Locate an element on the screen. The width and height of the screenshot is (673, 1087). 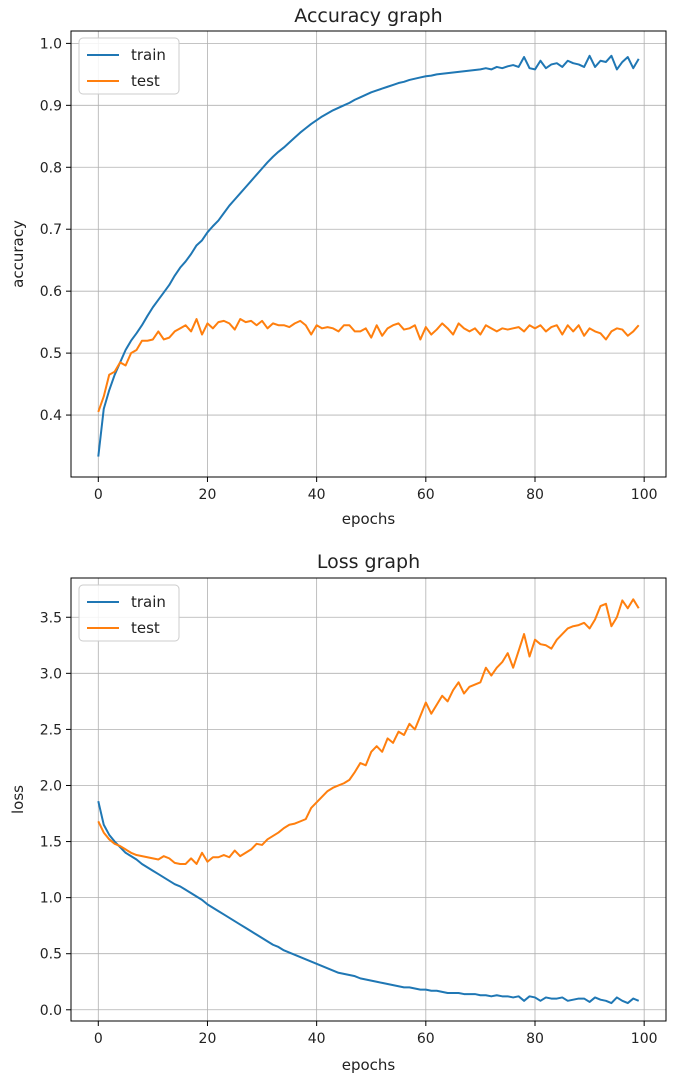
accuracy-ytick-label: 0.7 is located at coordinates (51, 230).